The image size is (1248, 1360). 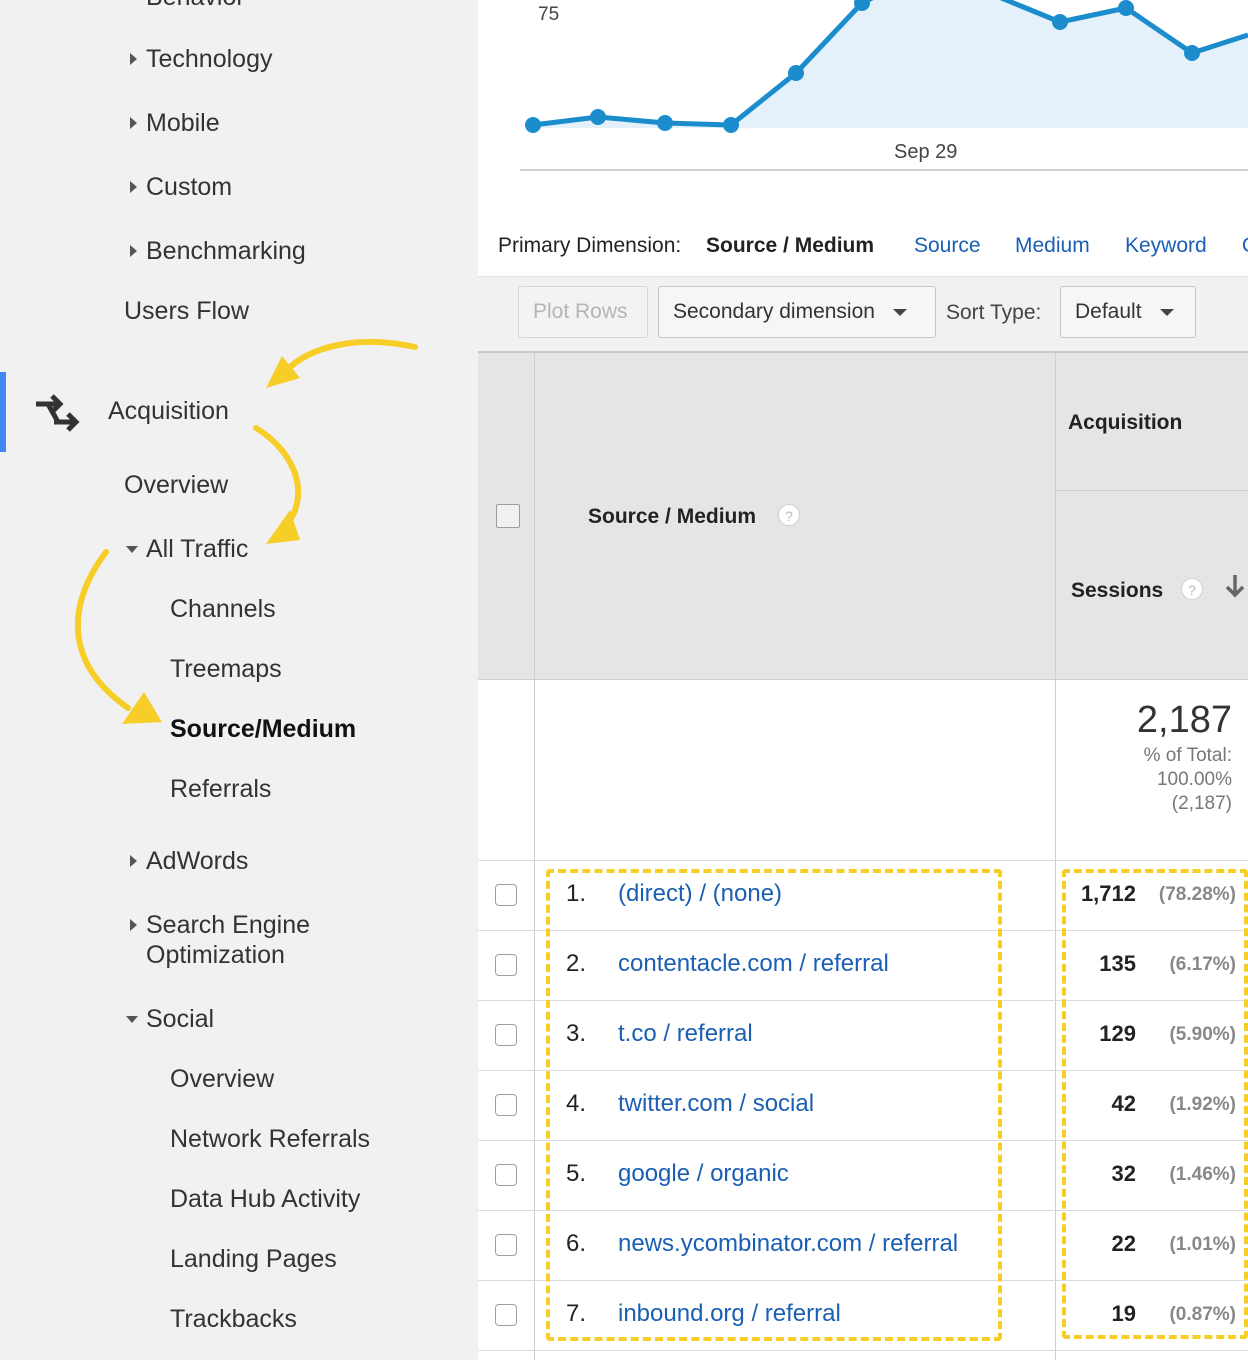 What do you see at coordinates (1123, 1243) in the screenshot?
I see `row-sessions: 22` at bounding box center [1123, 1243].